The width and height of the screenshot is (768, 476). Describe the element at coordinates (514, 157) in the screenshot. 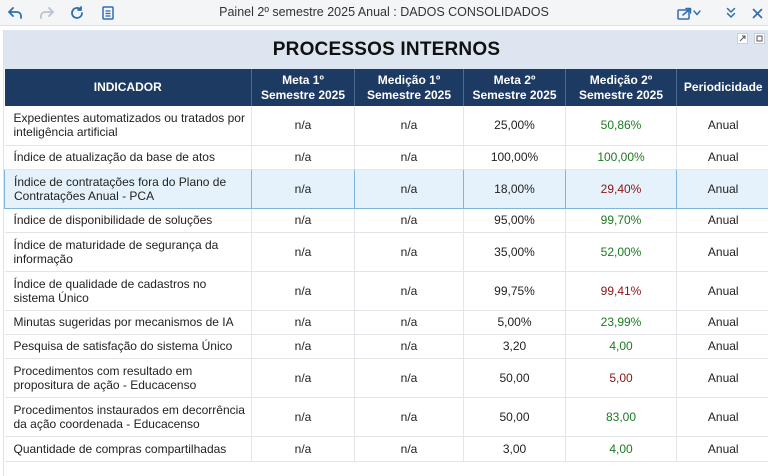

I see `meta2-cell: 100,00%` at that location.